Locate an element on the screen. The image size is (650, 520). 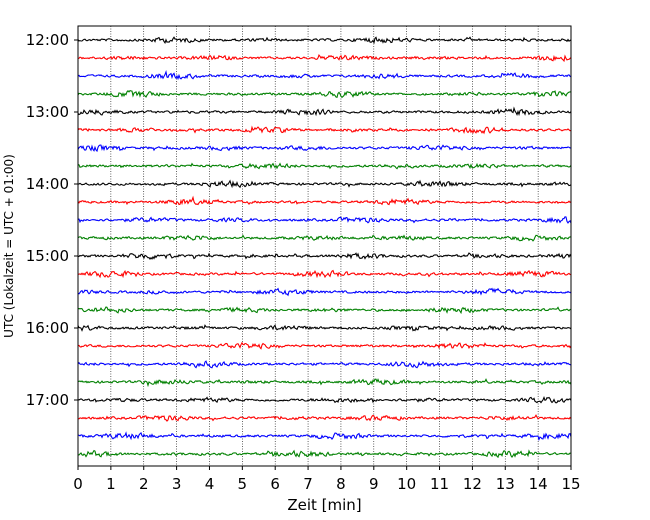
y-tick-label: 12:00 is located at coordinates (47, 40).